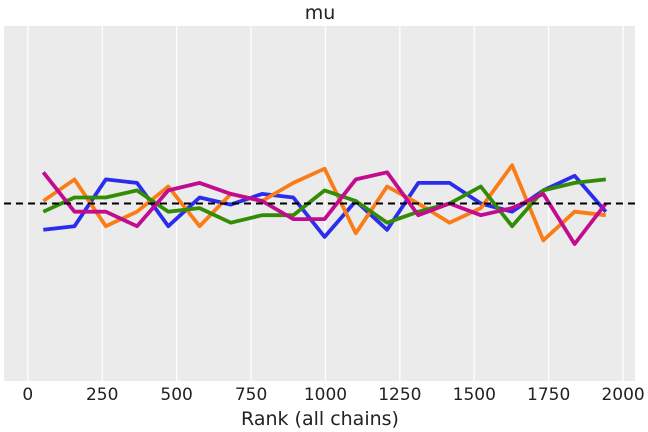  Describe the element at coordinates (325, 395) in the screenshot. I see `x-tick-label: 1000` at that location.